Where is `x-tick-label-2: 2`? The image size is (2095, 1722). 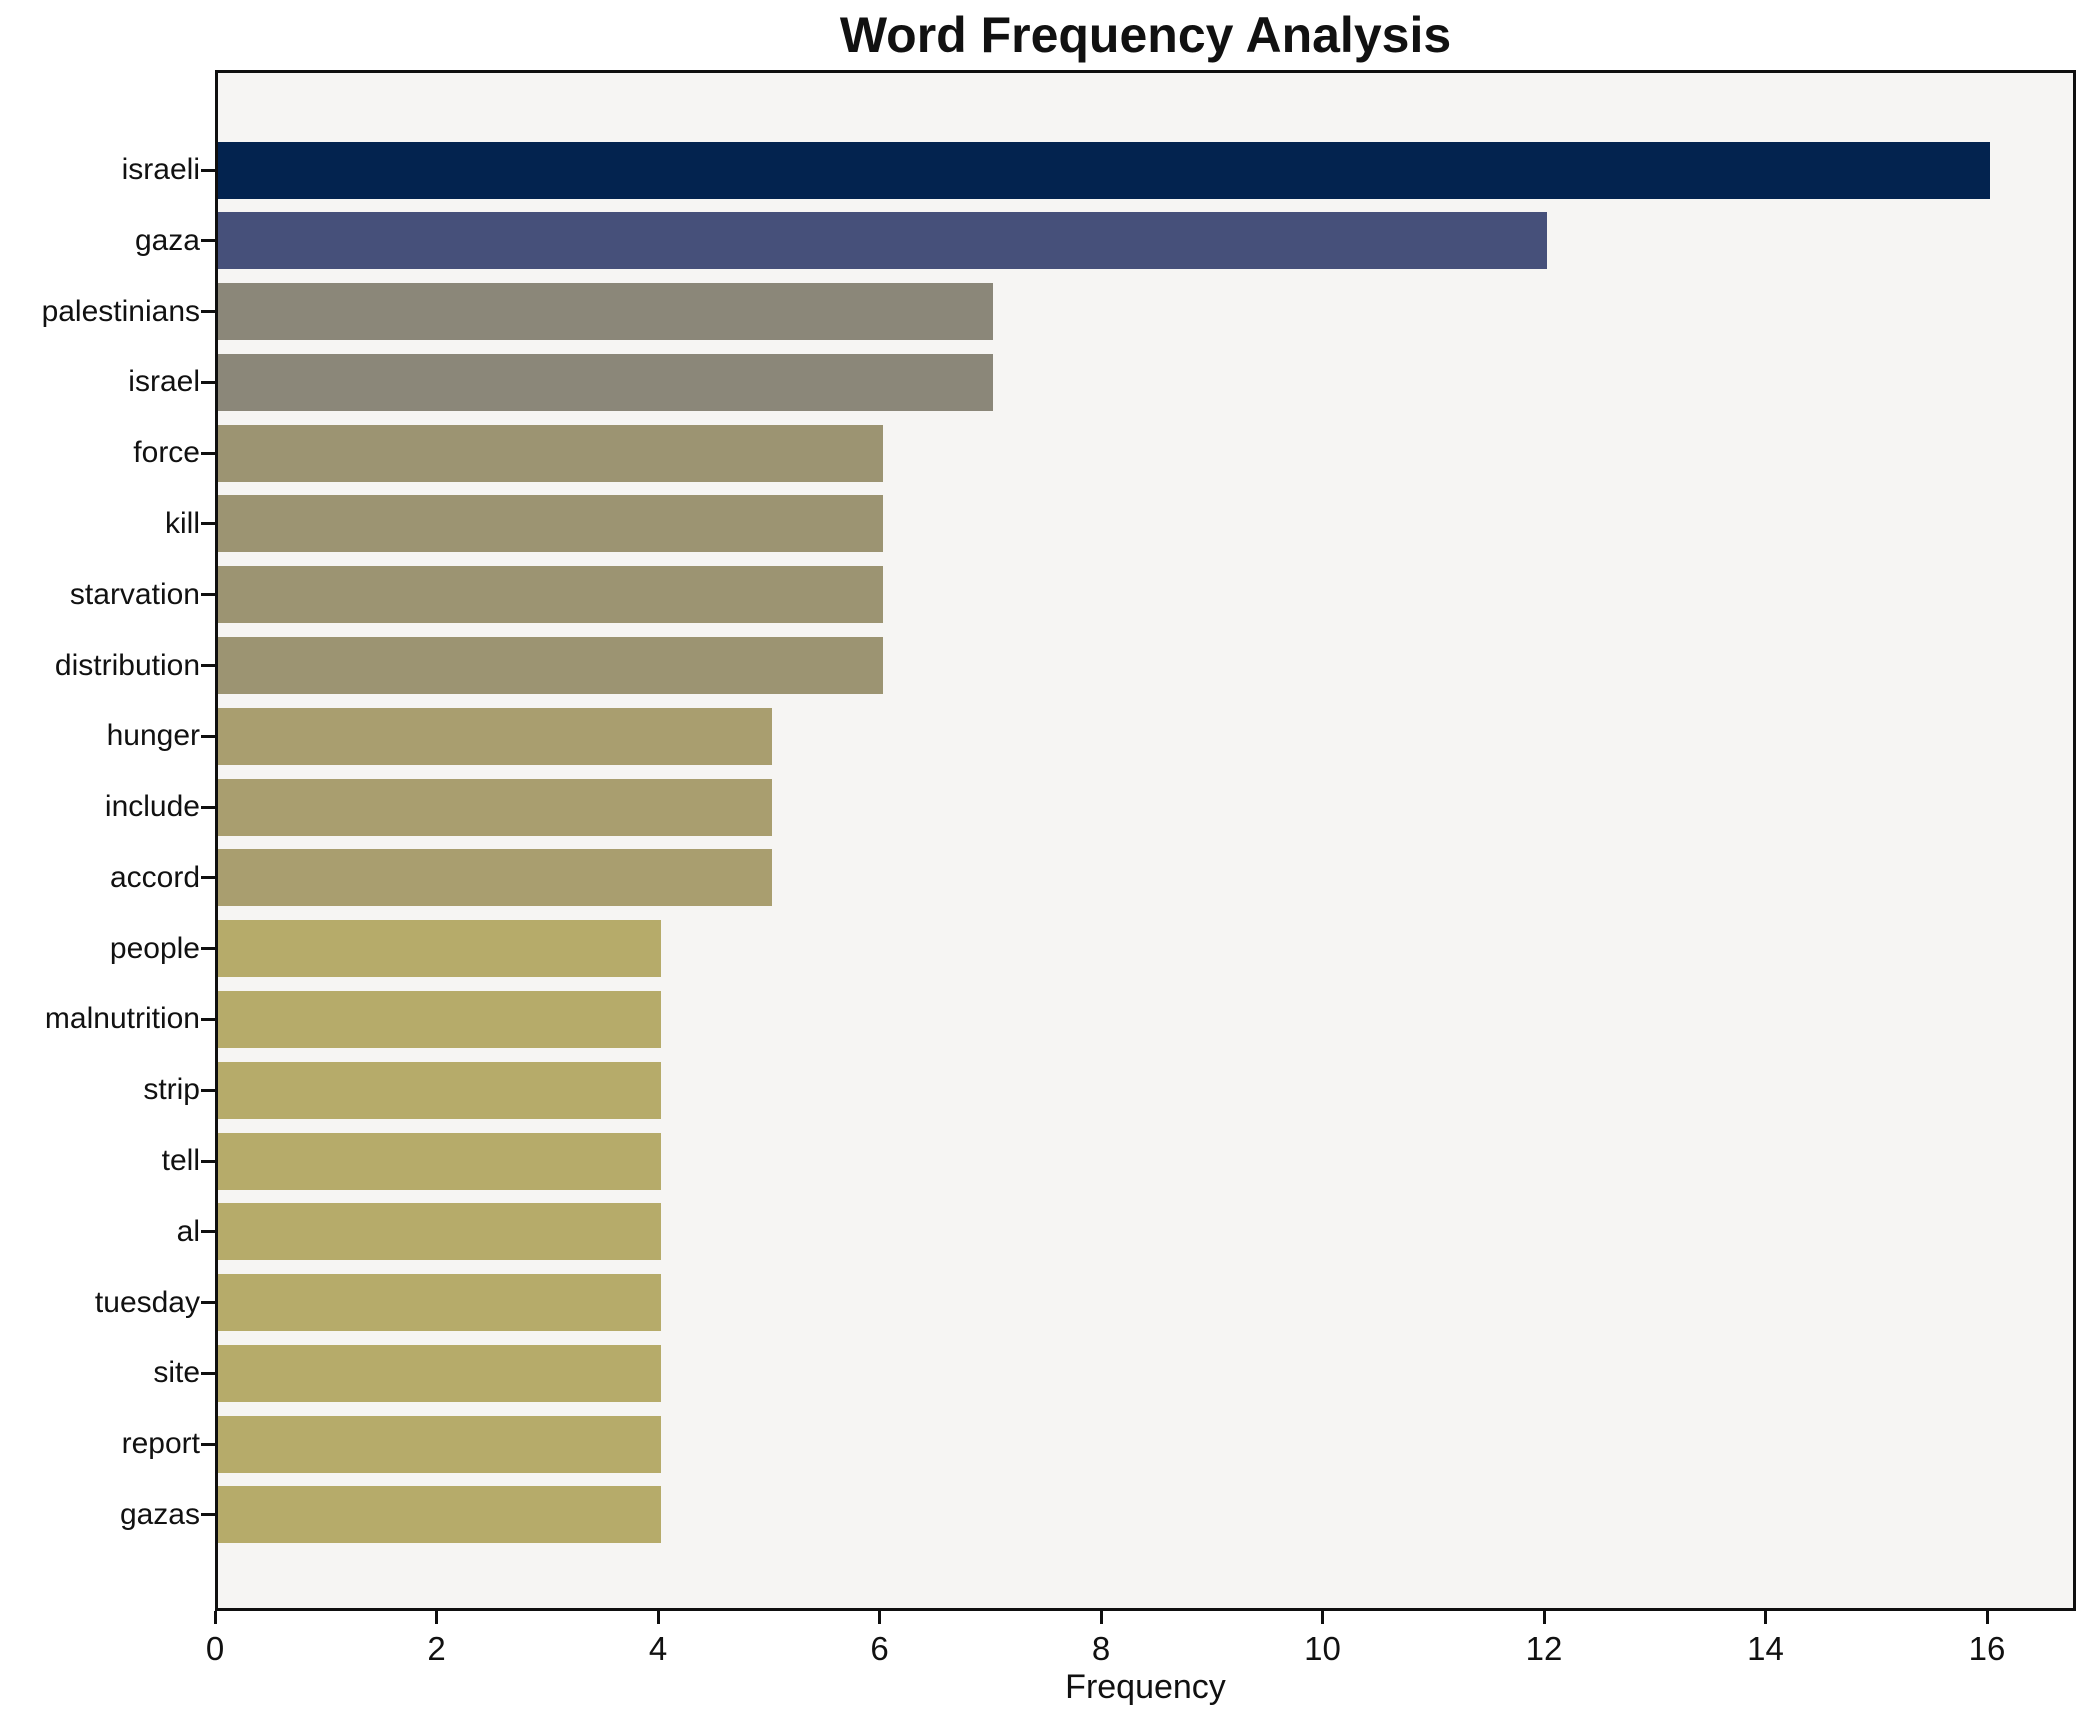 x-tick-label-2: 2 is located at coordinates (436, 1648).